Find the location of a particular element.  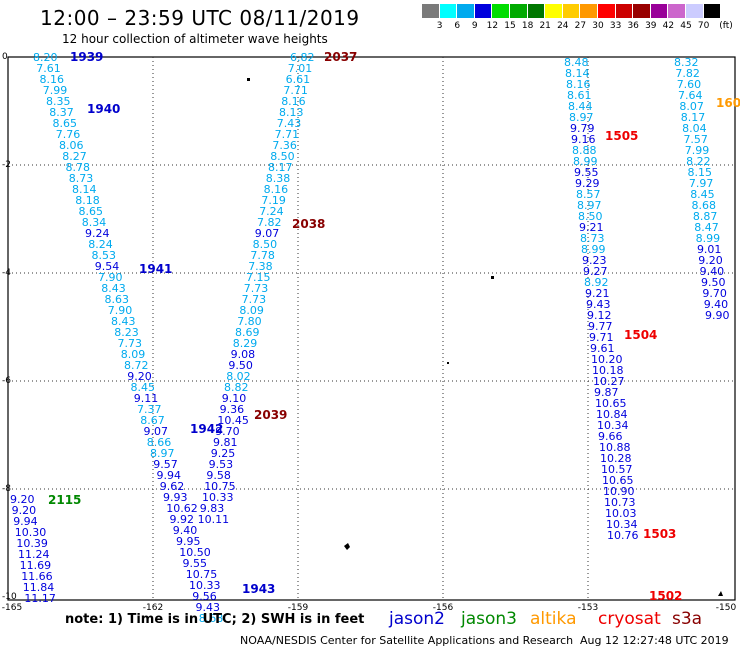

wave-height-value: 10.88 is located at coordinates (615, 447).